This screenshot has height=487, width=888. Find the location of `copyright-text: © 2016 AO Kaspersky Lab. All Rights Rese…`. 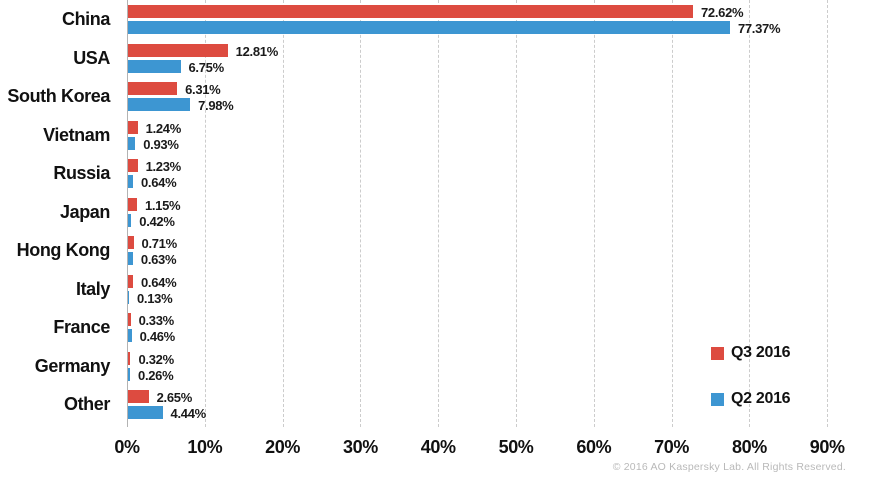

copyright-text: © 2016 AO Kaspersky Lab. All Rights Rese… is located at coordinates (729, 467).